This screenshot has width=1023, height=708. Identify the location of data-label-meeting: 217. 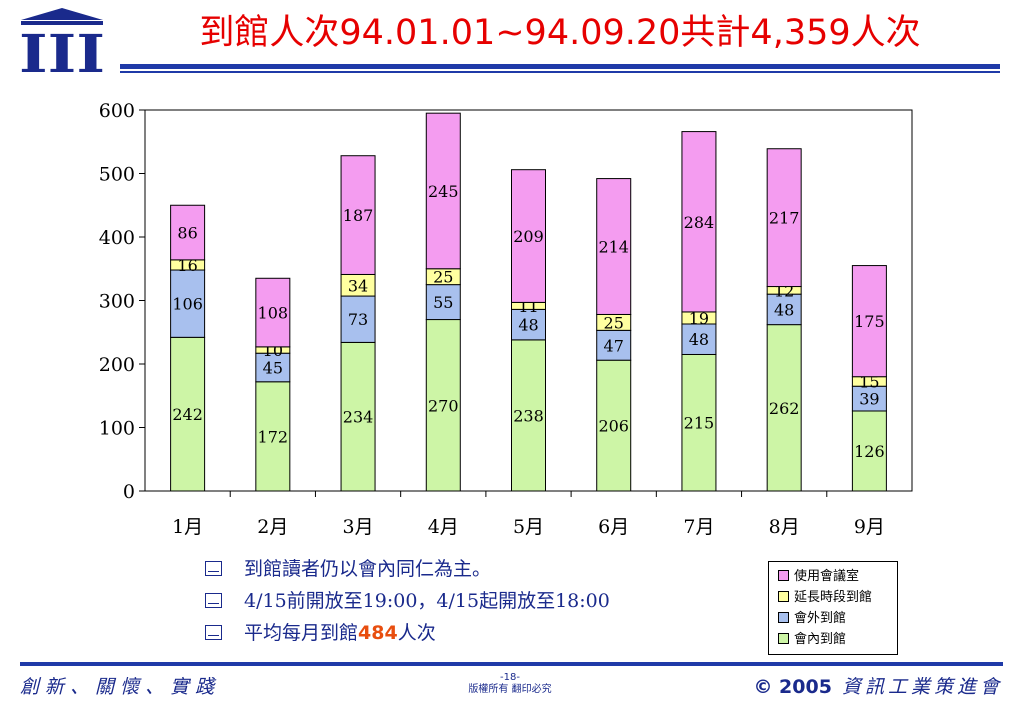
(784, 218).